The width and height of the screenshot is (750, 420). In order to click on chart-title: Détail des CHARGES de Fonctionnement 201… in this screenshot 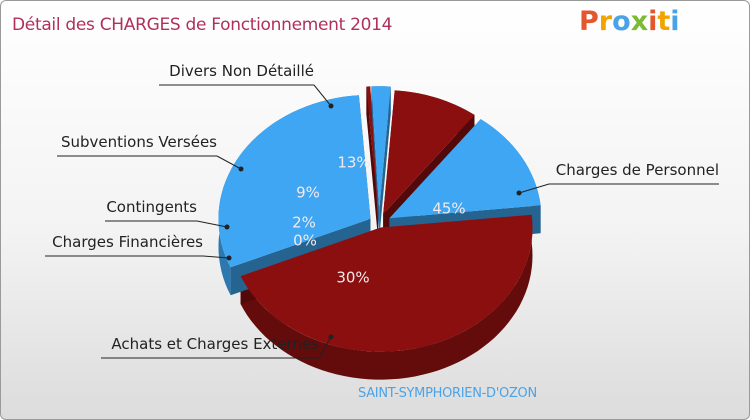, I will do `click(202, 25)`.